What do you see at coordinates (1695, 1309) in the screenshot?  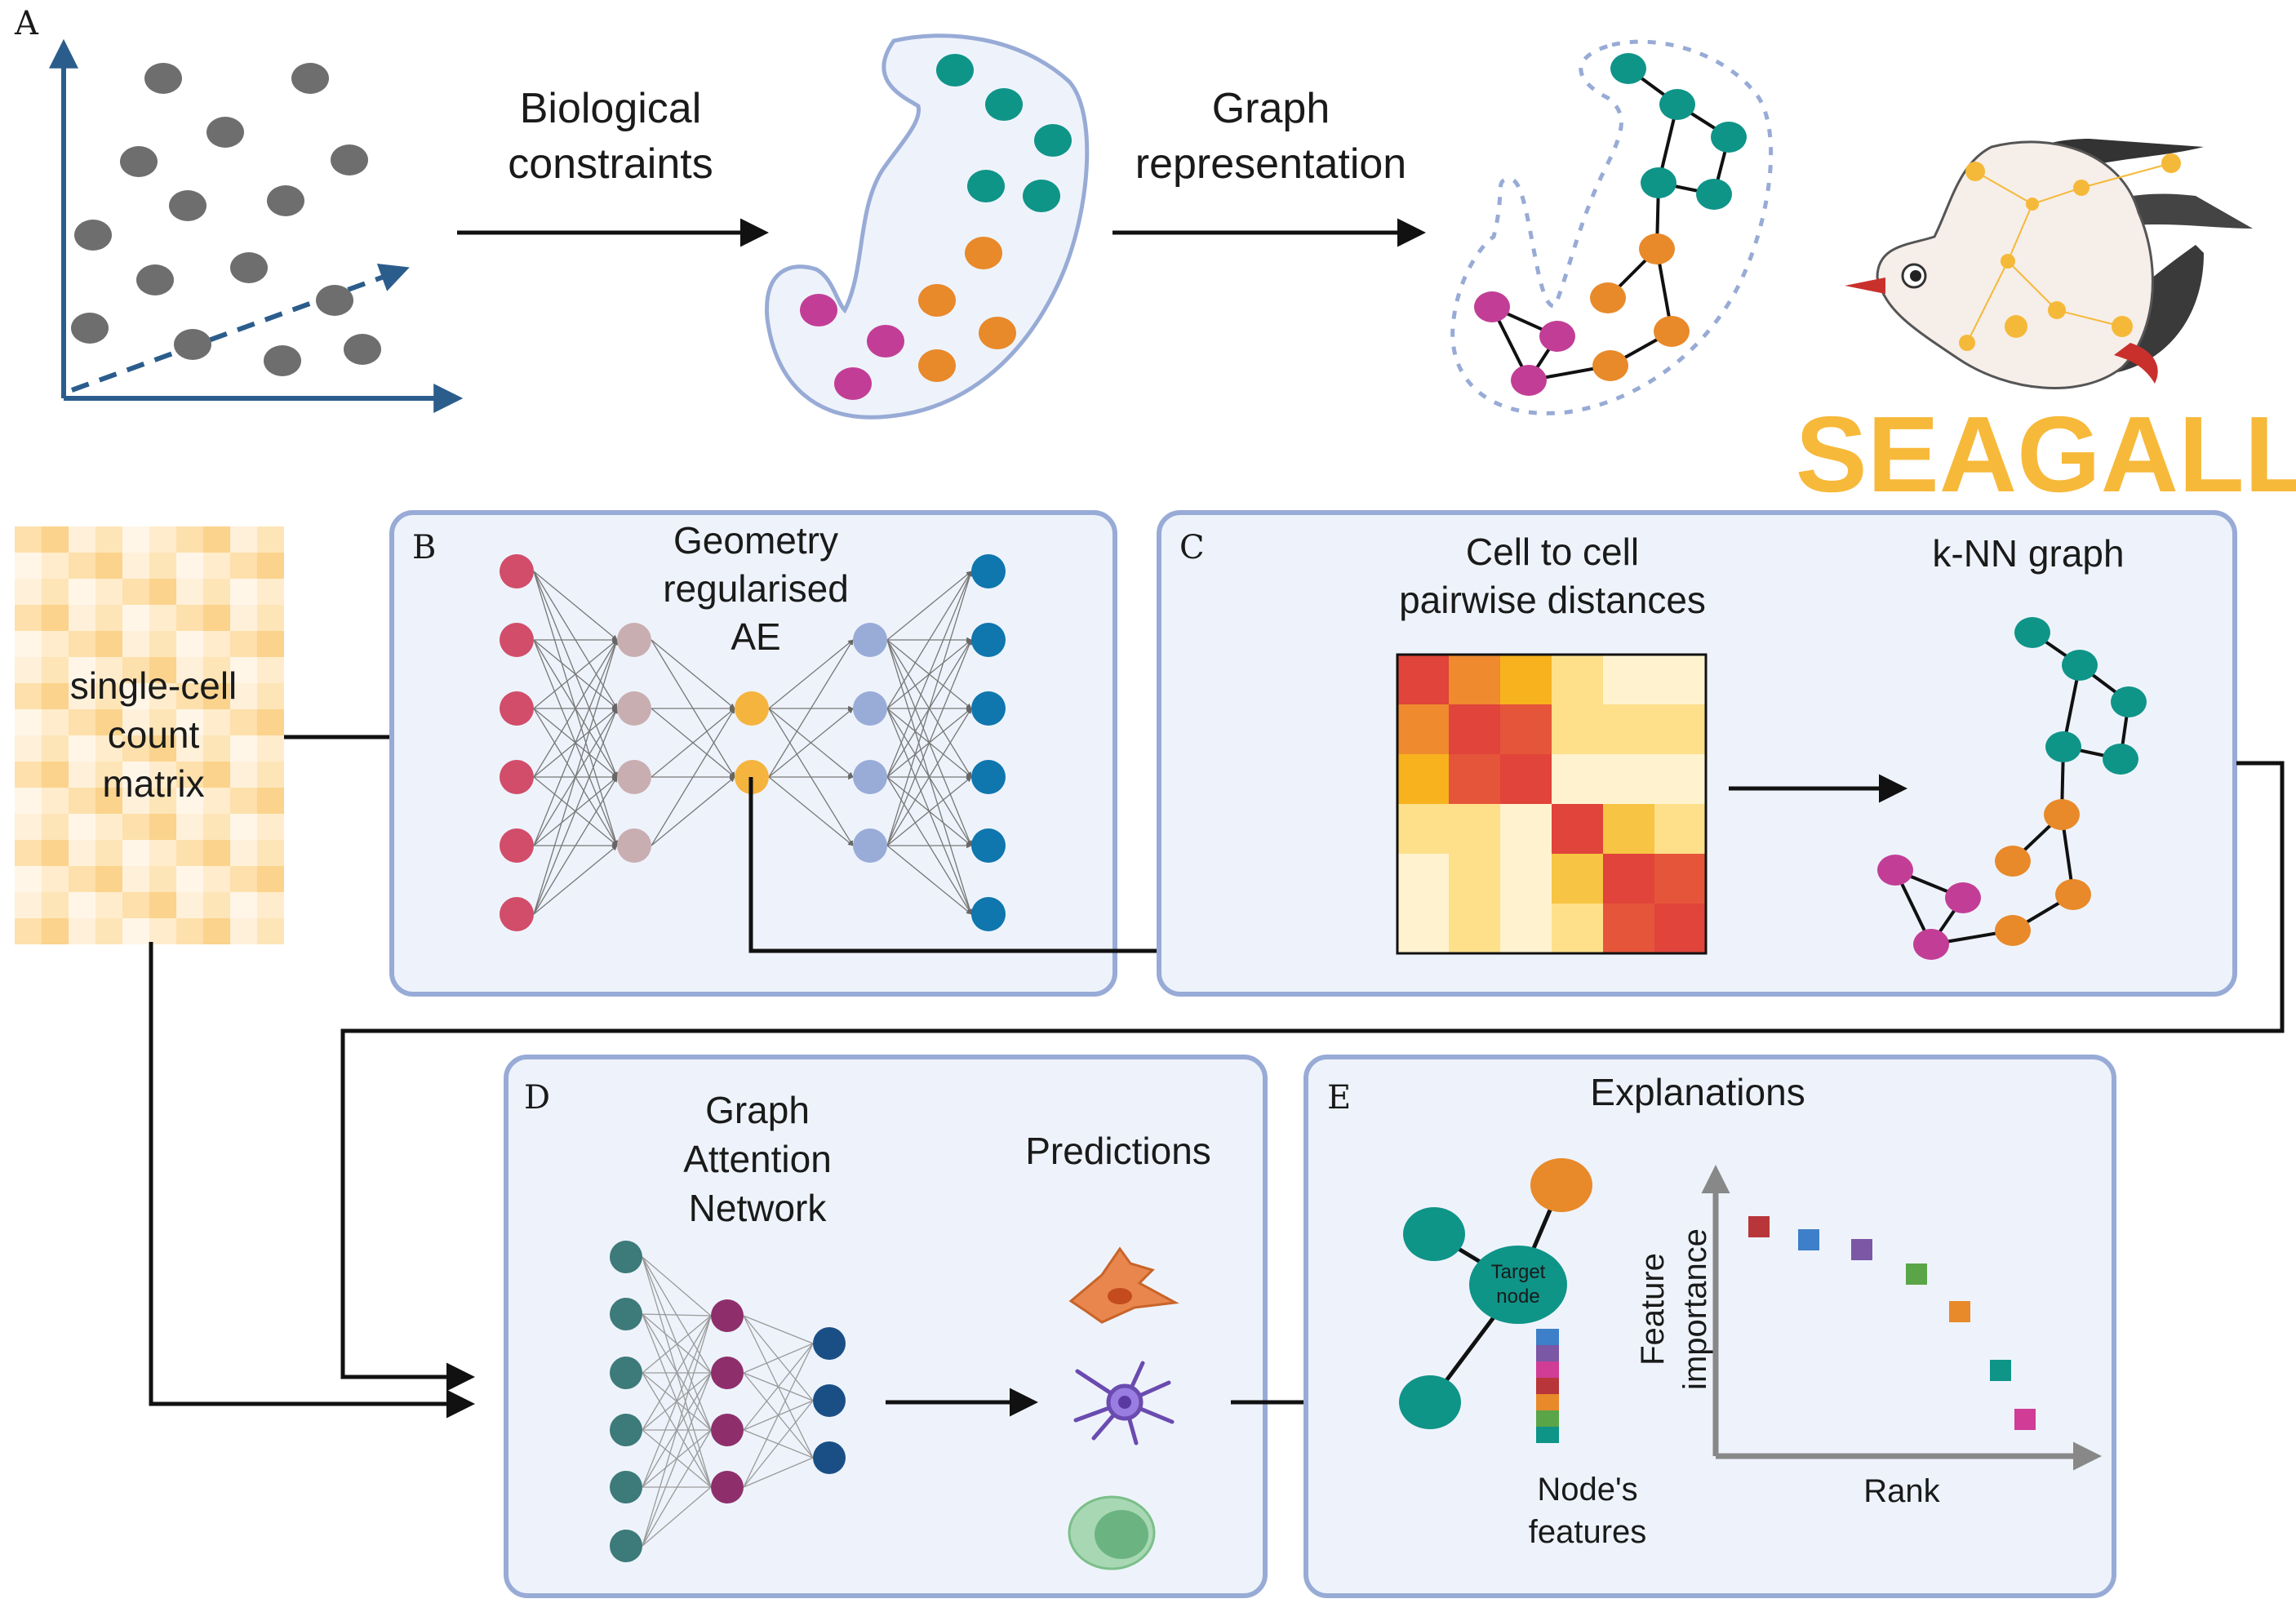 I see `ylabel-line2: importance` at bounding box center [1695, 1309].